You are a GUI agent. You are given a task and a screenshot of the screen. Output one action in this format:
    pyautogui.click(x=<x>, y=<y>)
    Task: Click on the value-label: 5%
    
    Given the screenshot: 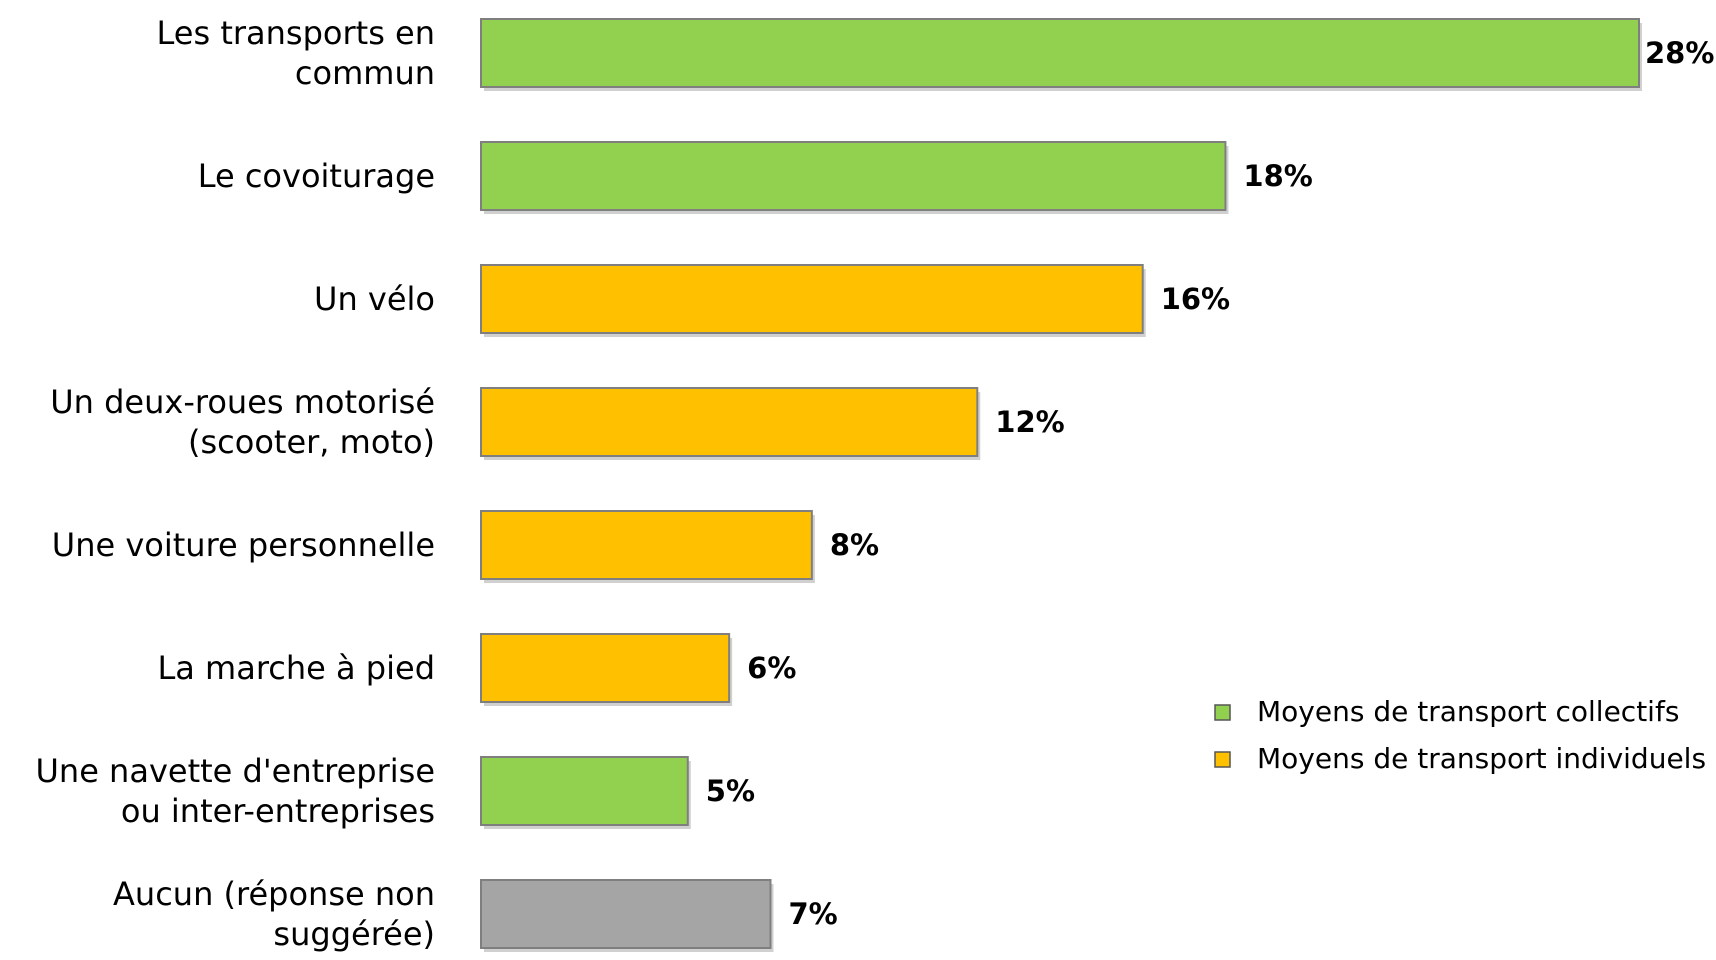 What is the action you would take?
    pyautogui.click(x=730, y=791)
    